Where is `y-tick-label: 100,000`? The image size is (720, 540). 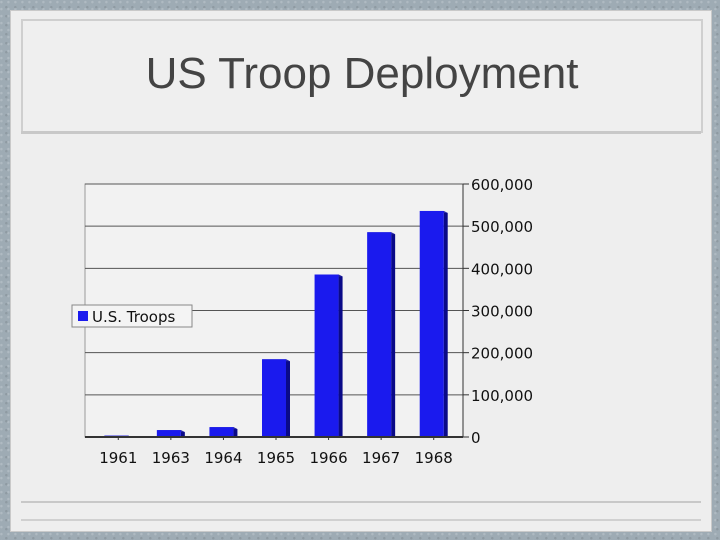 y-tick-label: 100,000 is located at coordinates (502, 396).